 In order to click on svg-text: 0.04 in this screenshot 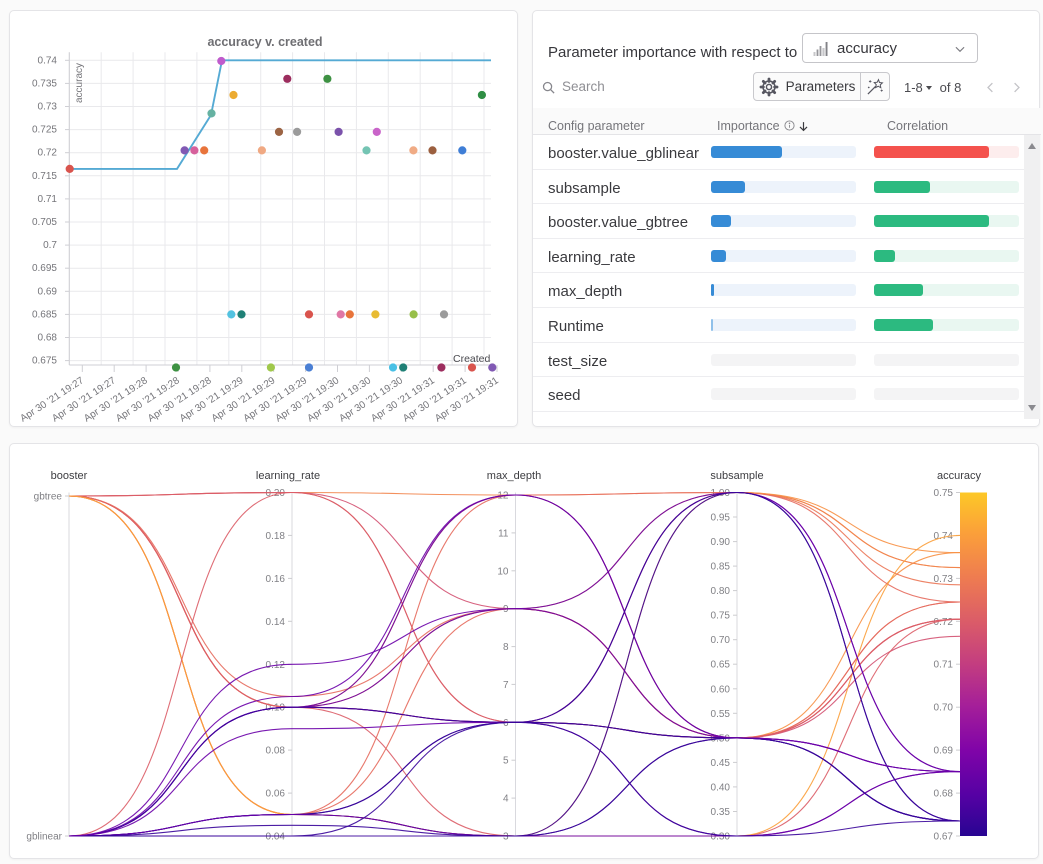, I will do `click(276, 837)`.